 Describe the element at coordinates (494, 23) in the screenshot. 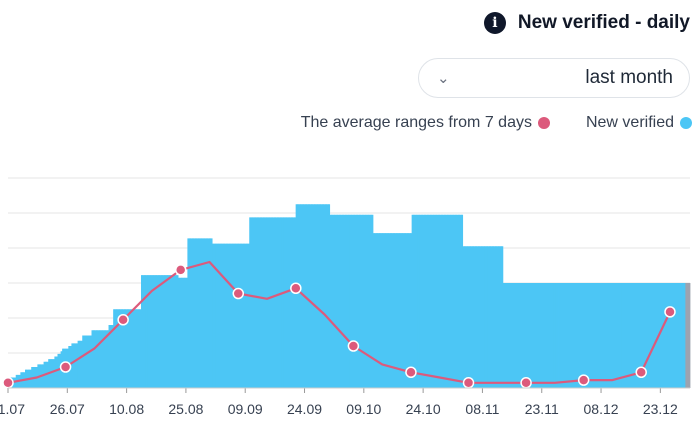

I see `info-icon: i` at that location.